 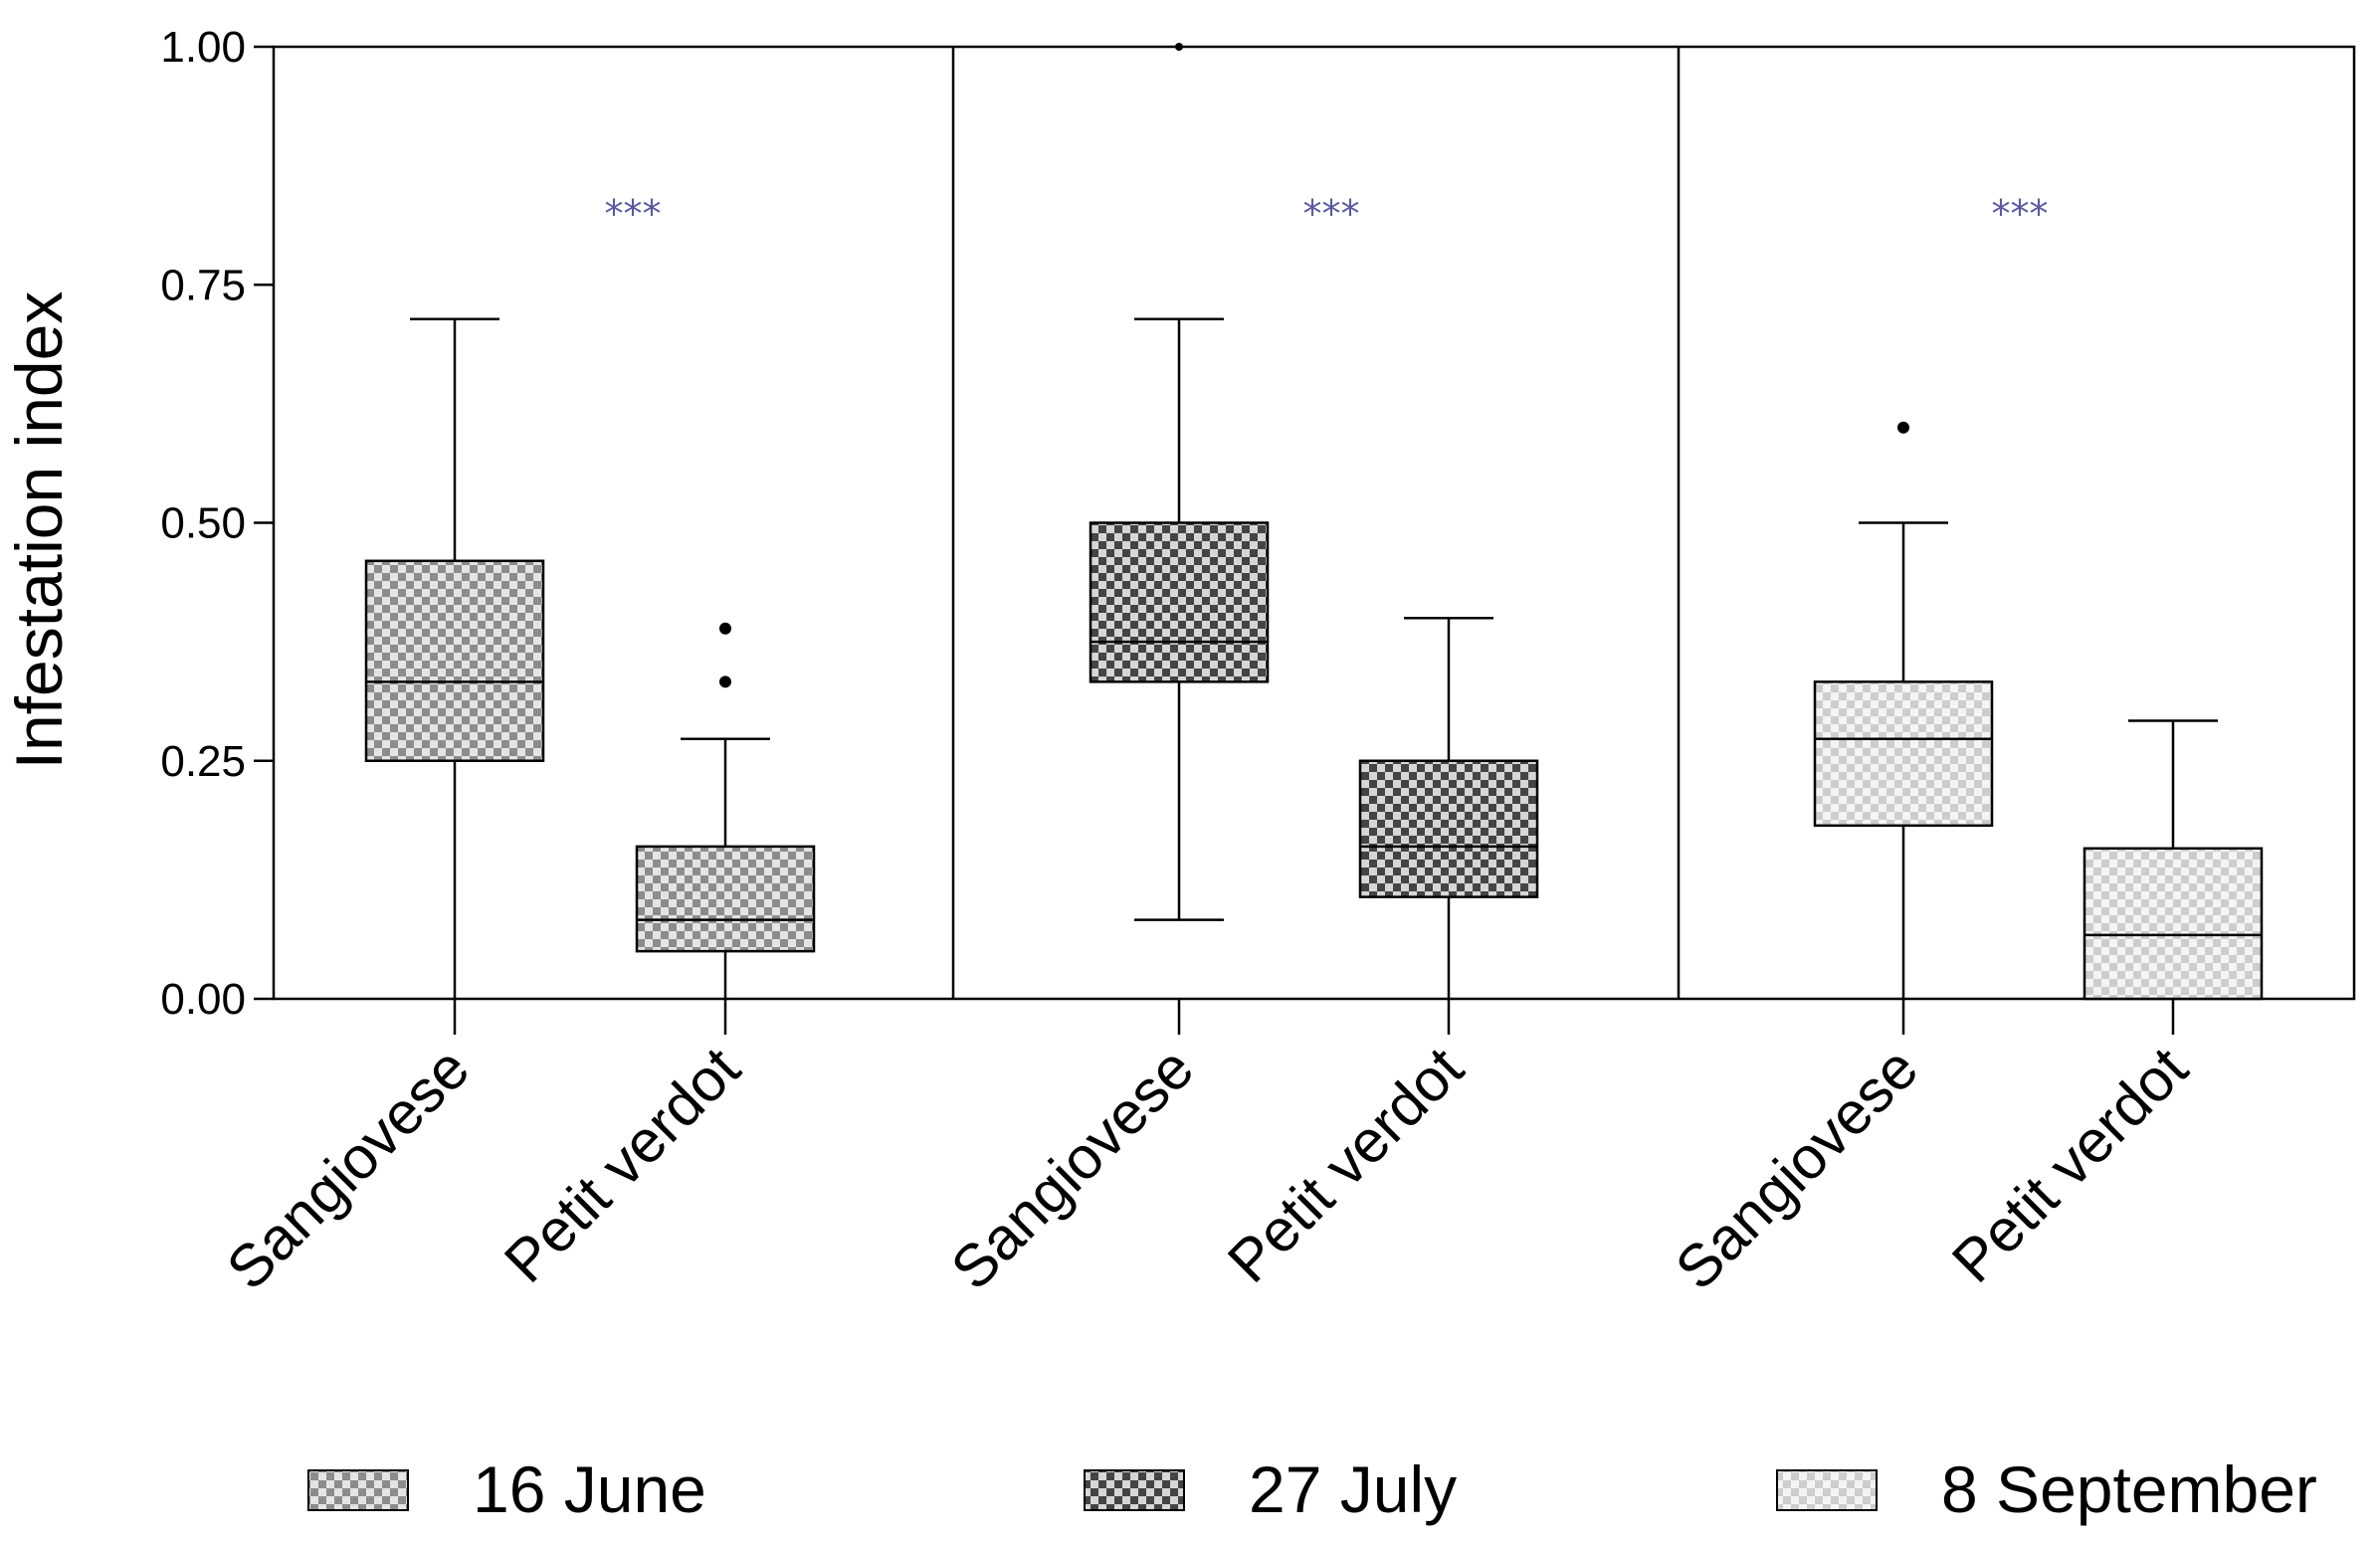 I want to click on legend-label: 8 September, so click(x=2129, y=1489).